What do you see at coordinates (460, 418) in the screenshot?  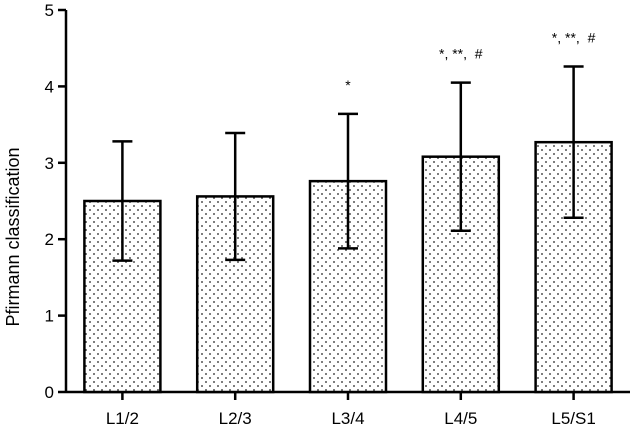 I see `x-tick-label: L4/5` at bounding box center [460, 418].